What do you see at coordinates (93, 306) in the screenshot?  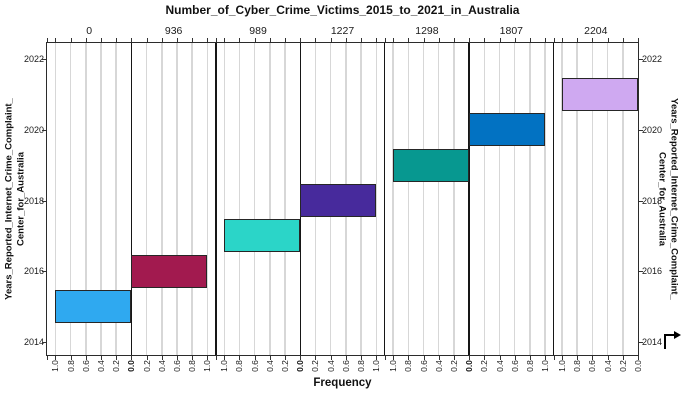 I see `bar-2015` at bounding box center [93, 306].